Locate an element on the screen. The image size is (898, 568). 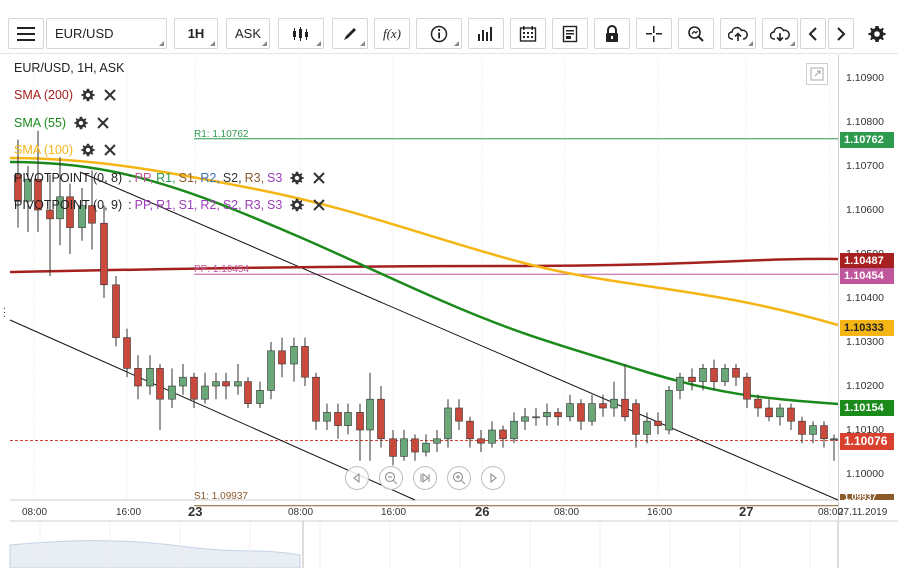
fullscreen-button is located at coordinates (817, 74).